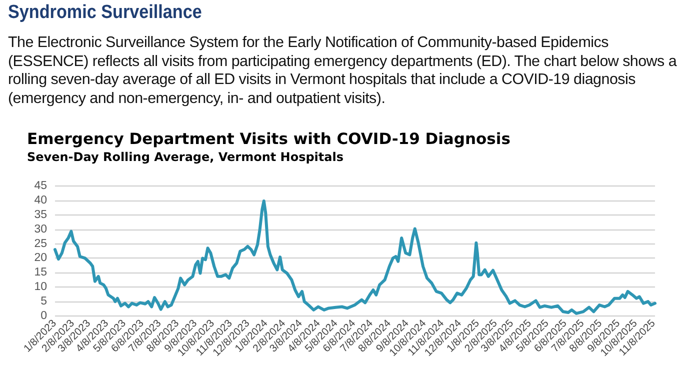  Describe the element at coordinates (268, 139) in the screenshot. I see `chart-title: Emergency Department Visits with COVID-19 Diagnosis` at that location.